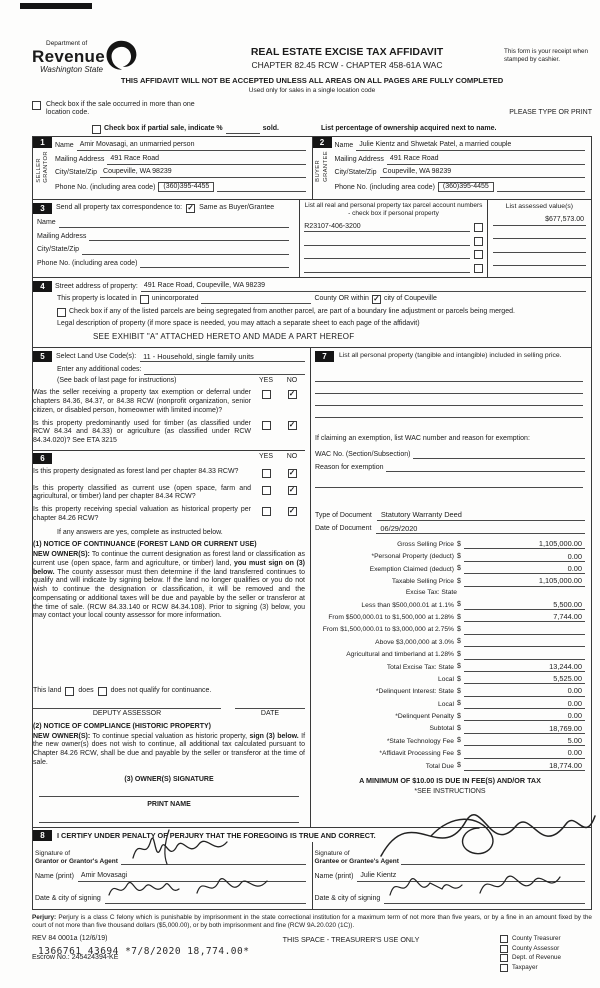 The height and width of the screenshot is (988, 600). What do you see at coordinates (256, 299) in the screenshot?
I see `county-field` at bounding box center [256, 299].